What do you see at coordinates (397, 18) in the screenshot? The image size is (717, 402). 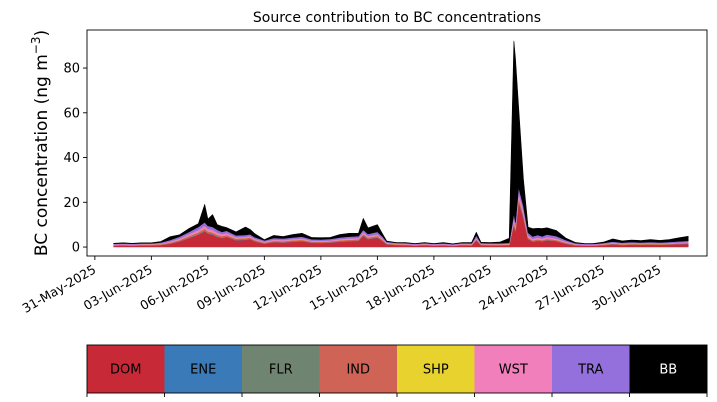 I see `chart-title: Source contribution to BC concentrations` at bounding box center [397, 18].